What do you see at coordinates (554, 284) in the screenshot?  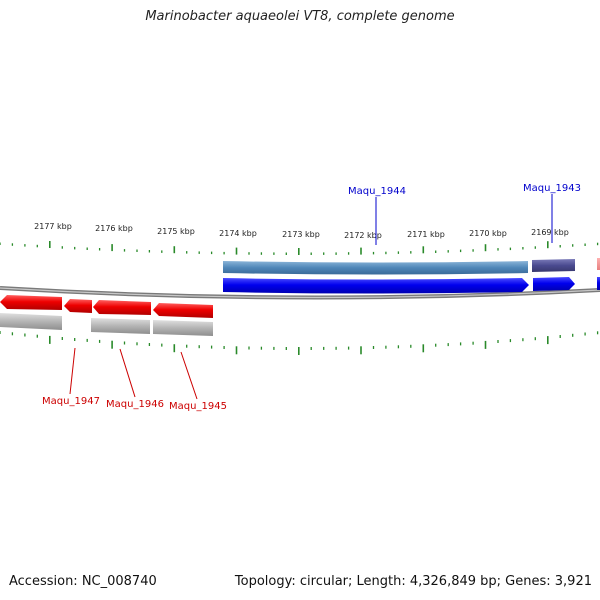 I see `gene-arrow-maqu-1943` at bounding box center [554, 284].